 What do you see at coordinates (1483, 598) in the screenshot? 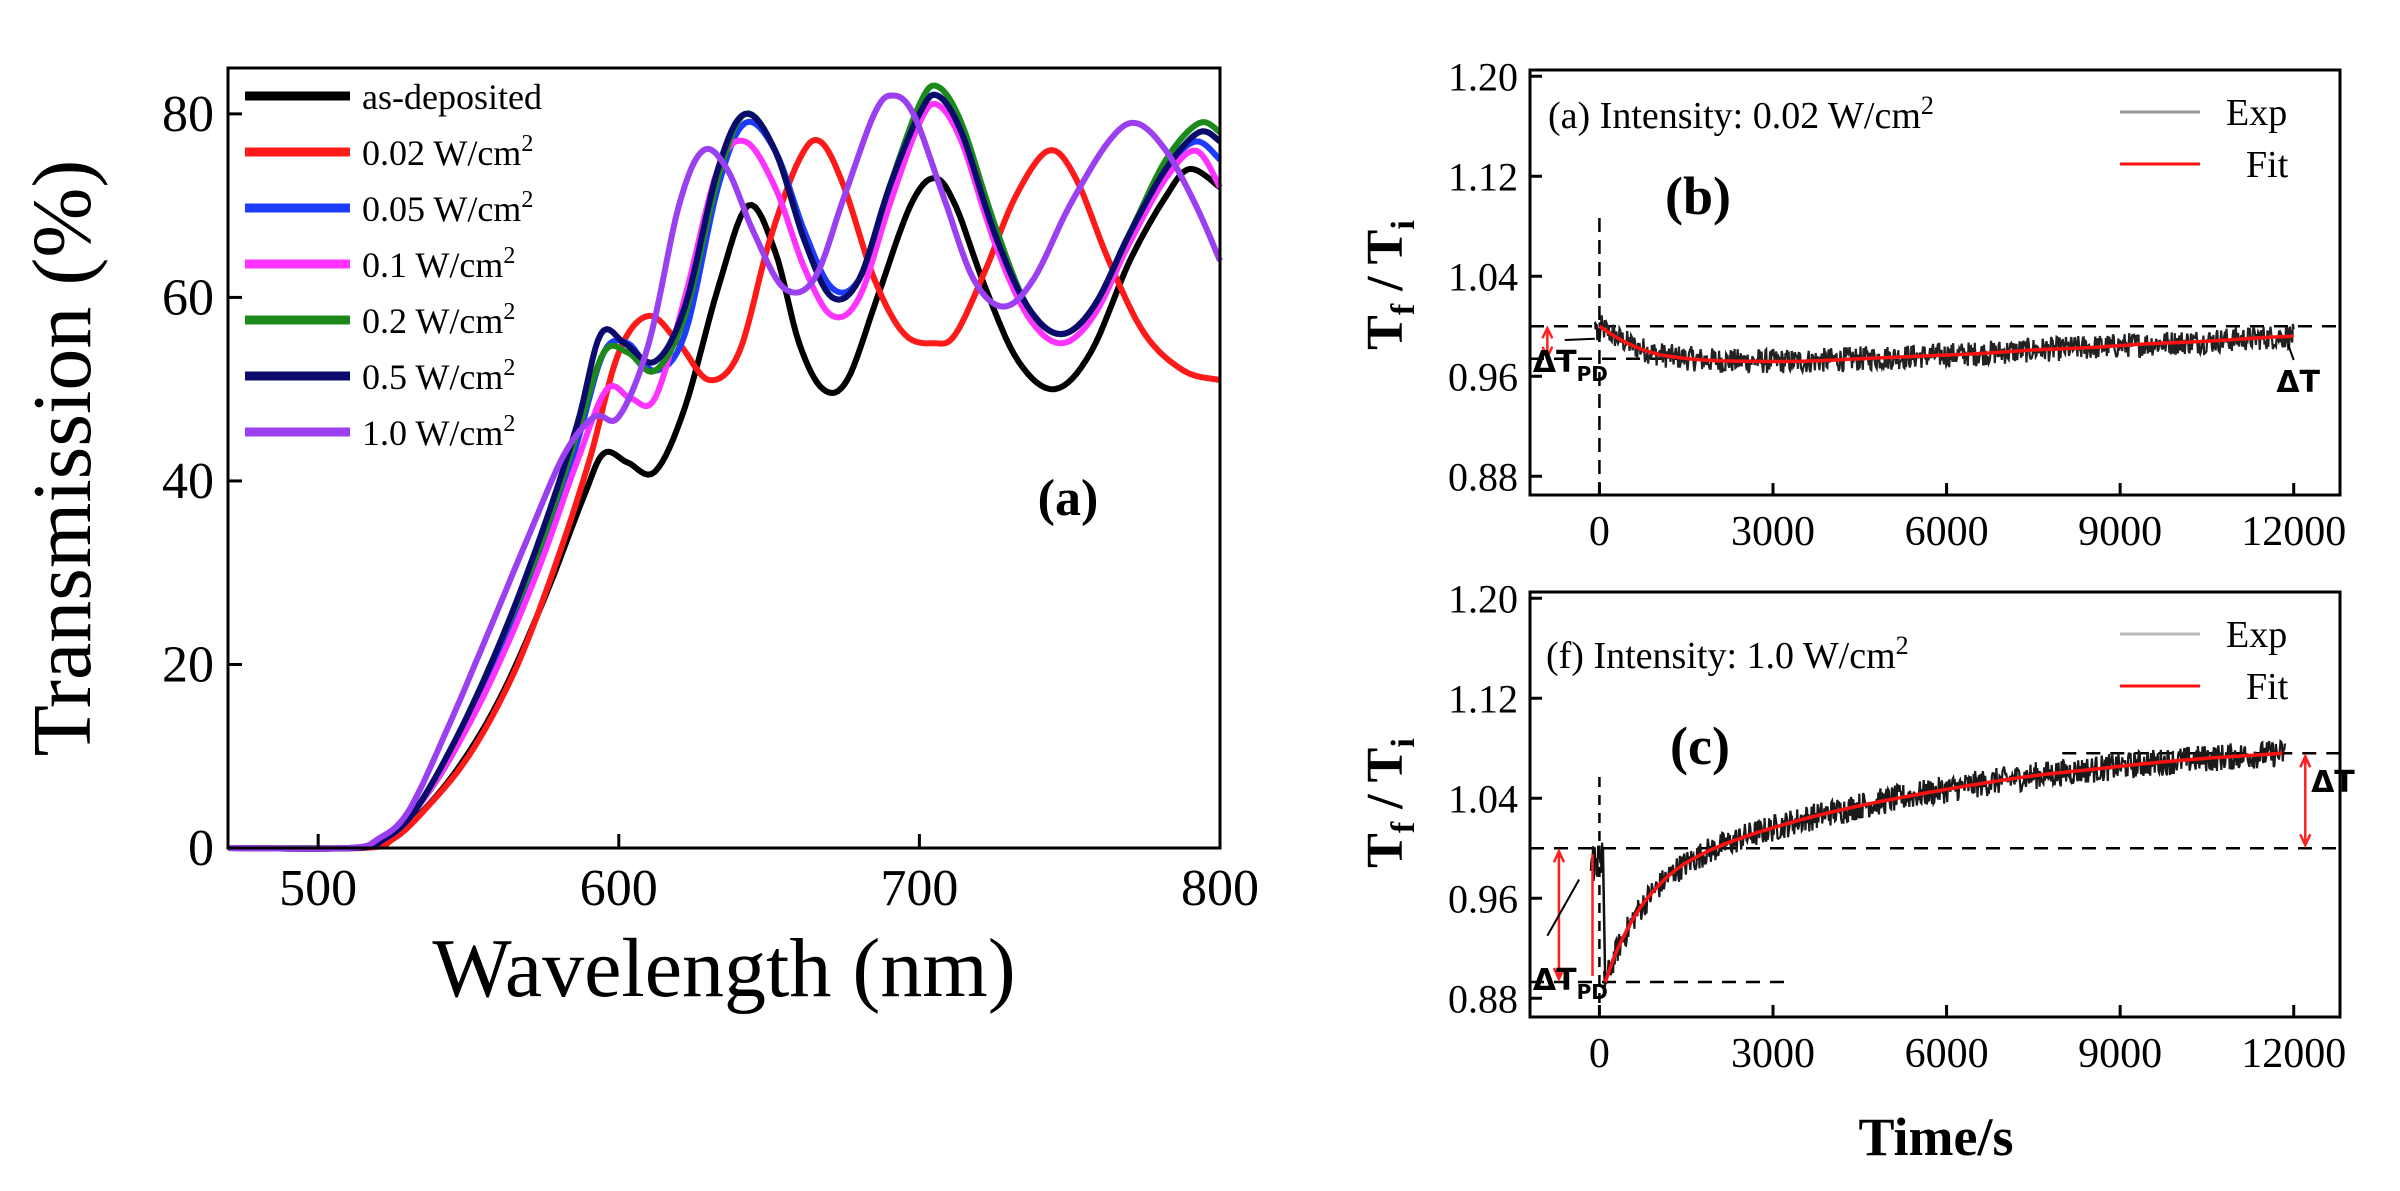
I see `y-tick-label-c-4: 1.20` at bounding box center [1483, 598].